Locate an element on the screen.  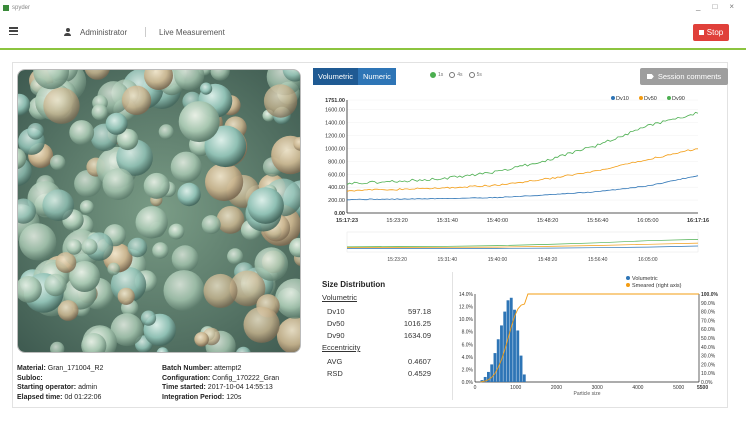
tab-numeric: Numeric is located at coordinates (377, 76).